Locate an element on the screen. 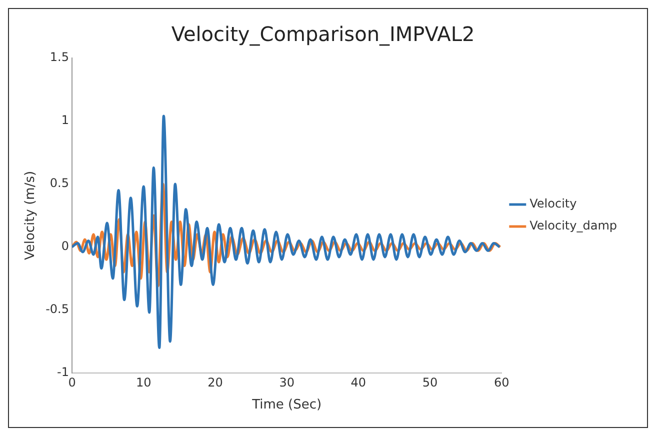 The width and height of the screenshot is (660, 440). y-tick-label: 0.5 is located at coordinates (60, 183).